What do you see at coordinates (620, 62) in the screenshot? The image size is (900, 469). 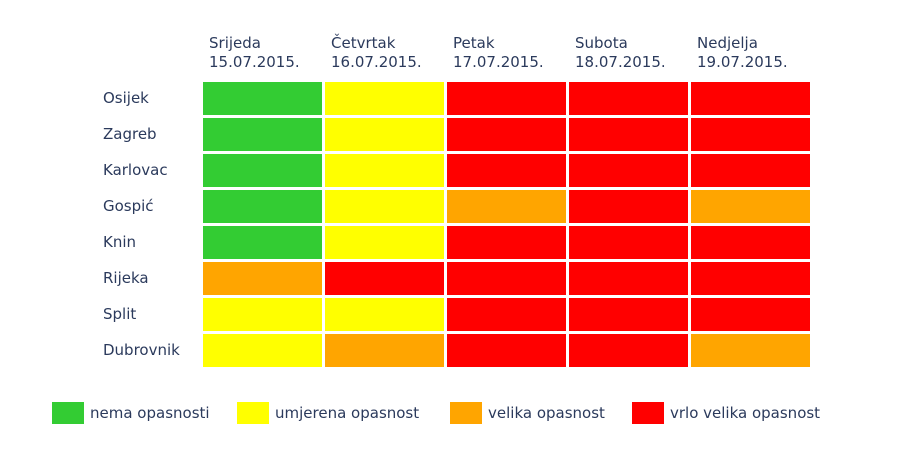 I see `day-date: 18.07.2015.` at bounding box center [620, 62].